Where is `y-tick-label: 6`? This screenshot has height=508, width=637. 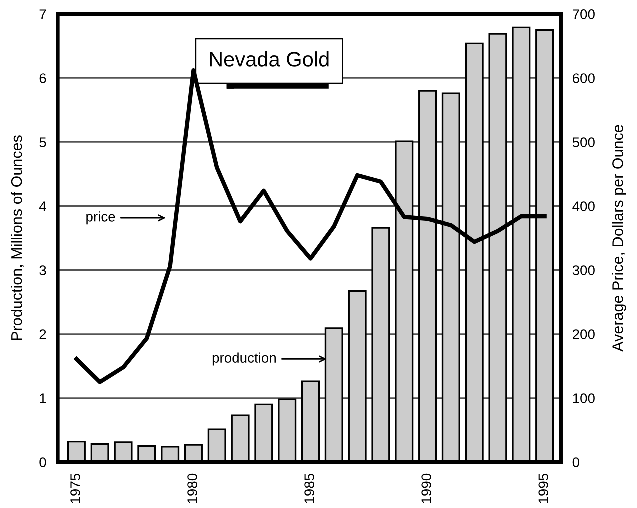 y-tick-label: 6 is located at coordinates (43, 79).